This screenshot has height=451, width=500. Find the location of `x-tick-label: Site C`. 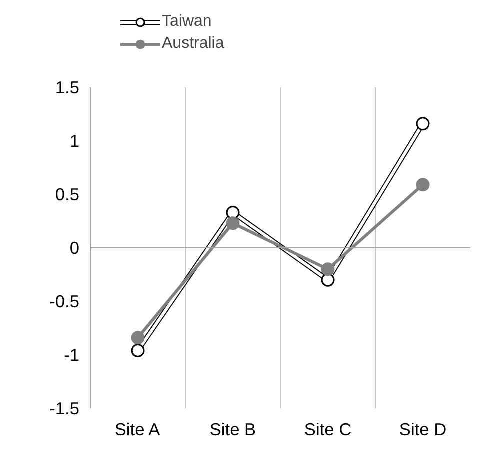

x-tick-label: Site C is located at coordinates (328, 430).